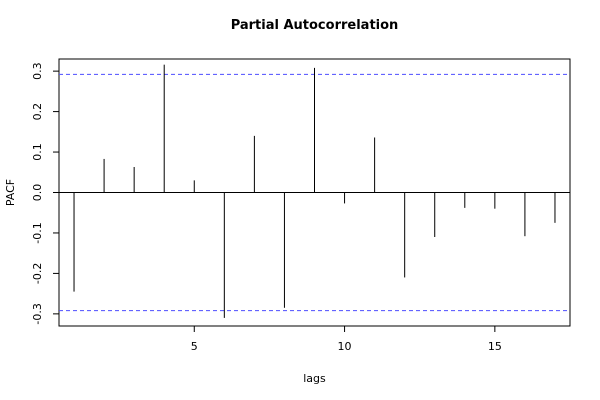 This screenshot has height=400, width=600. What do you see at coordinates (194, 346) in the screenshot?
I see `x-tick-label-5: 5` at bounding box center [194, 346].